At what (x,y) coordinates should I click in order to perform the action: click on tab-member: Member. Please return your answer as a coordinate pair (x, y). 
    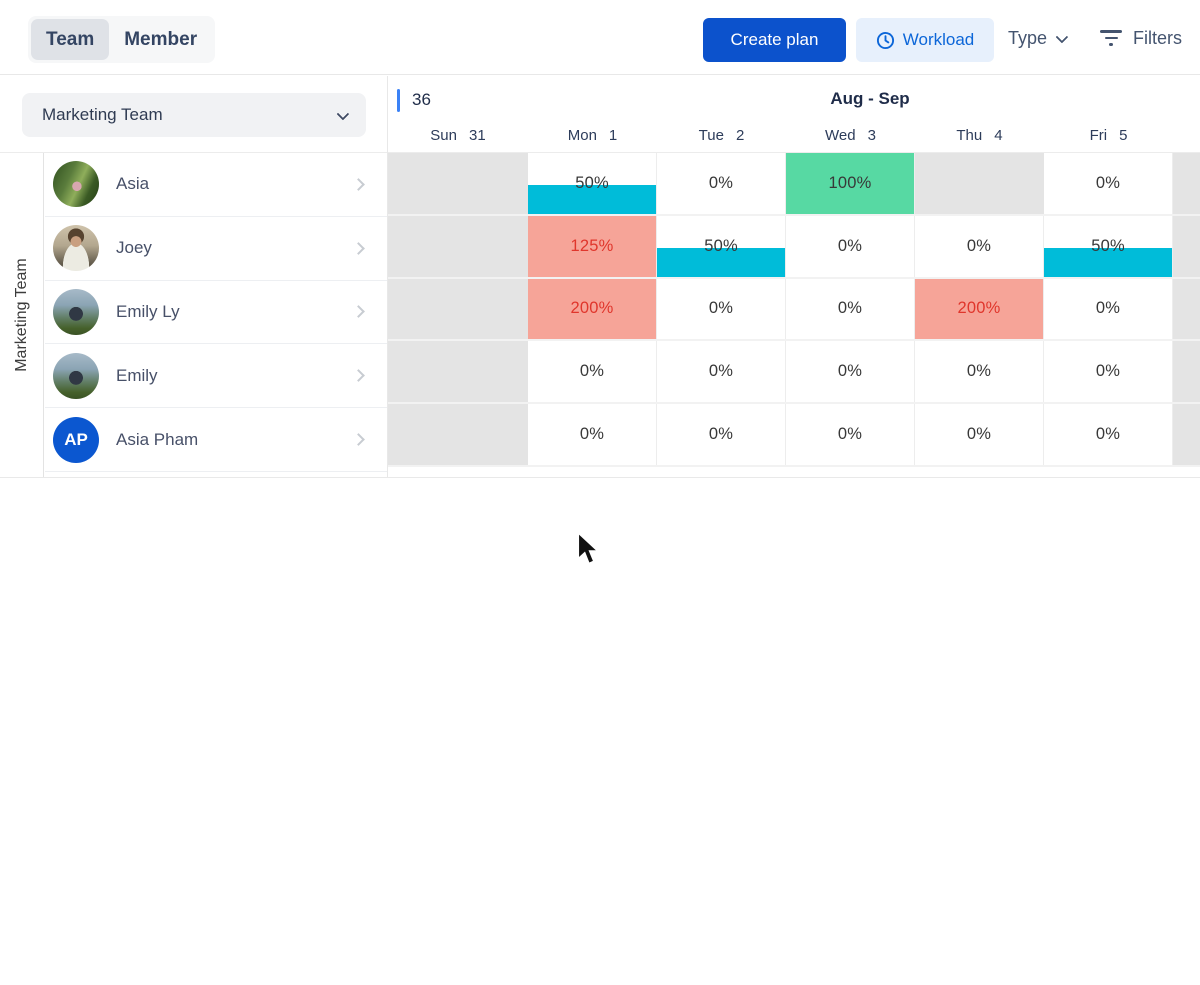
    Looking at the image, I should click on (161, 39).